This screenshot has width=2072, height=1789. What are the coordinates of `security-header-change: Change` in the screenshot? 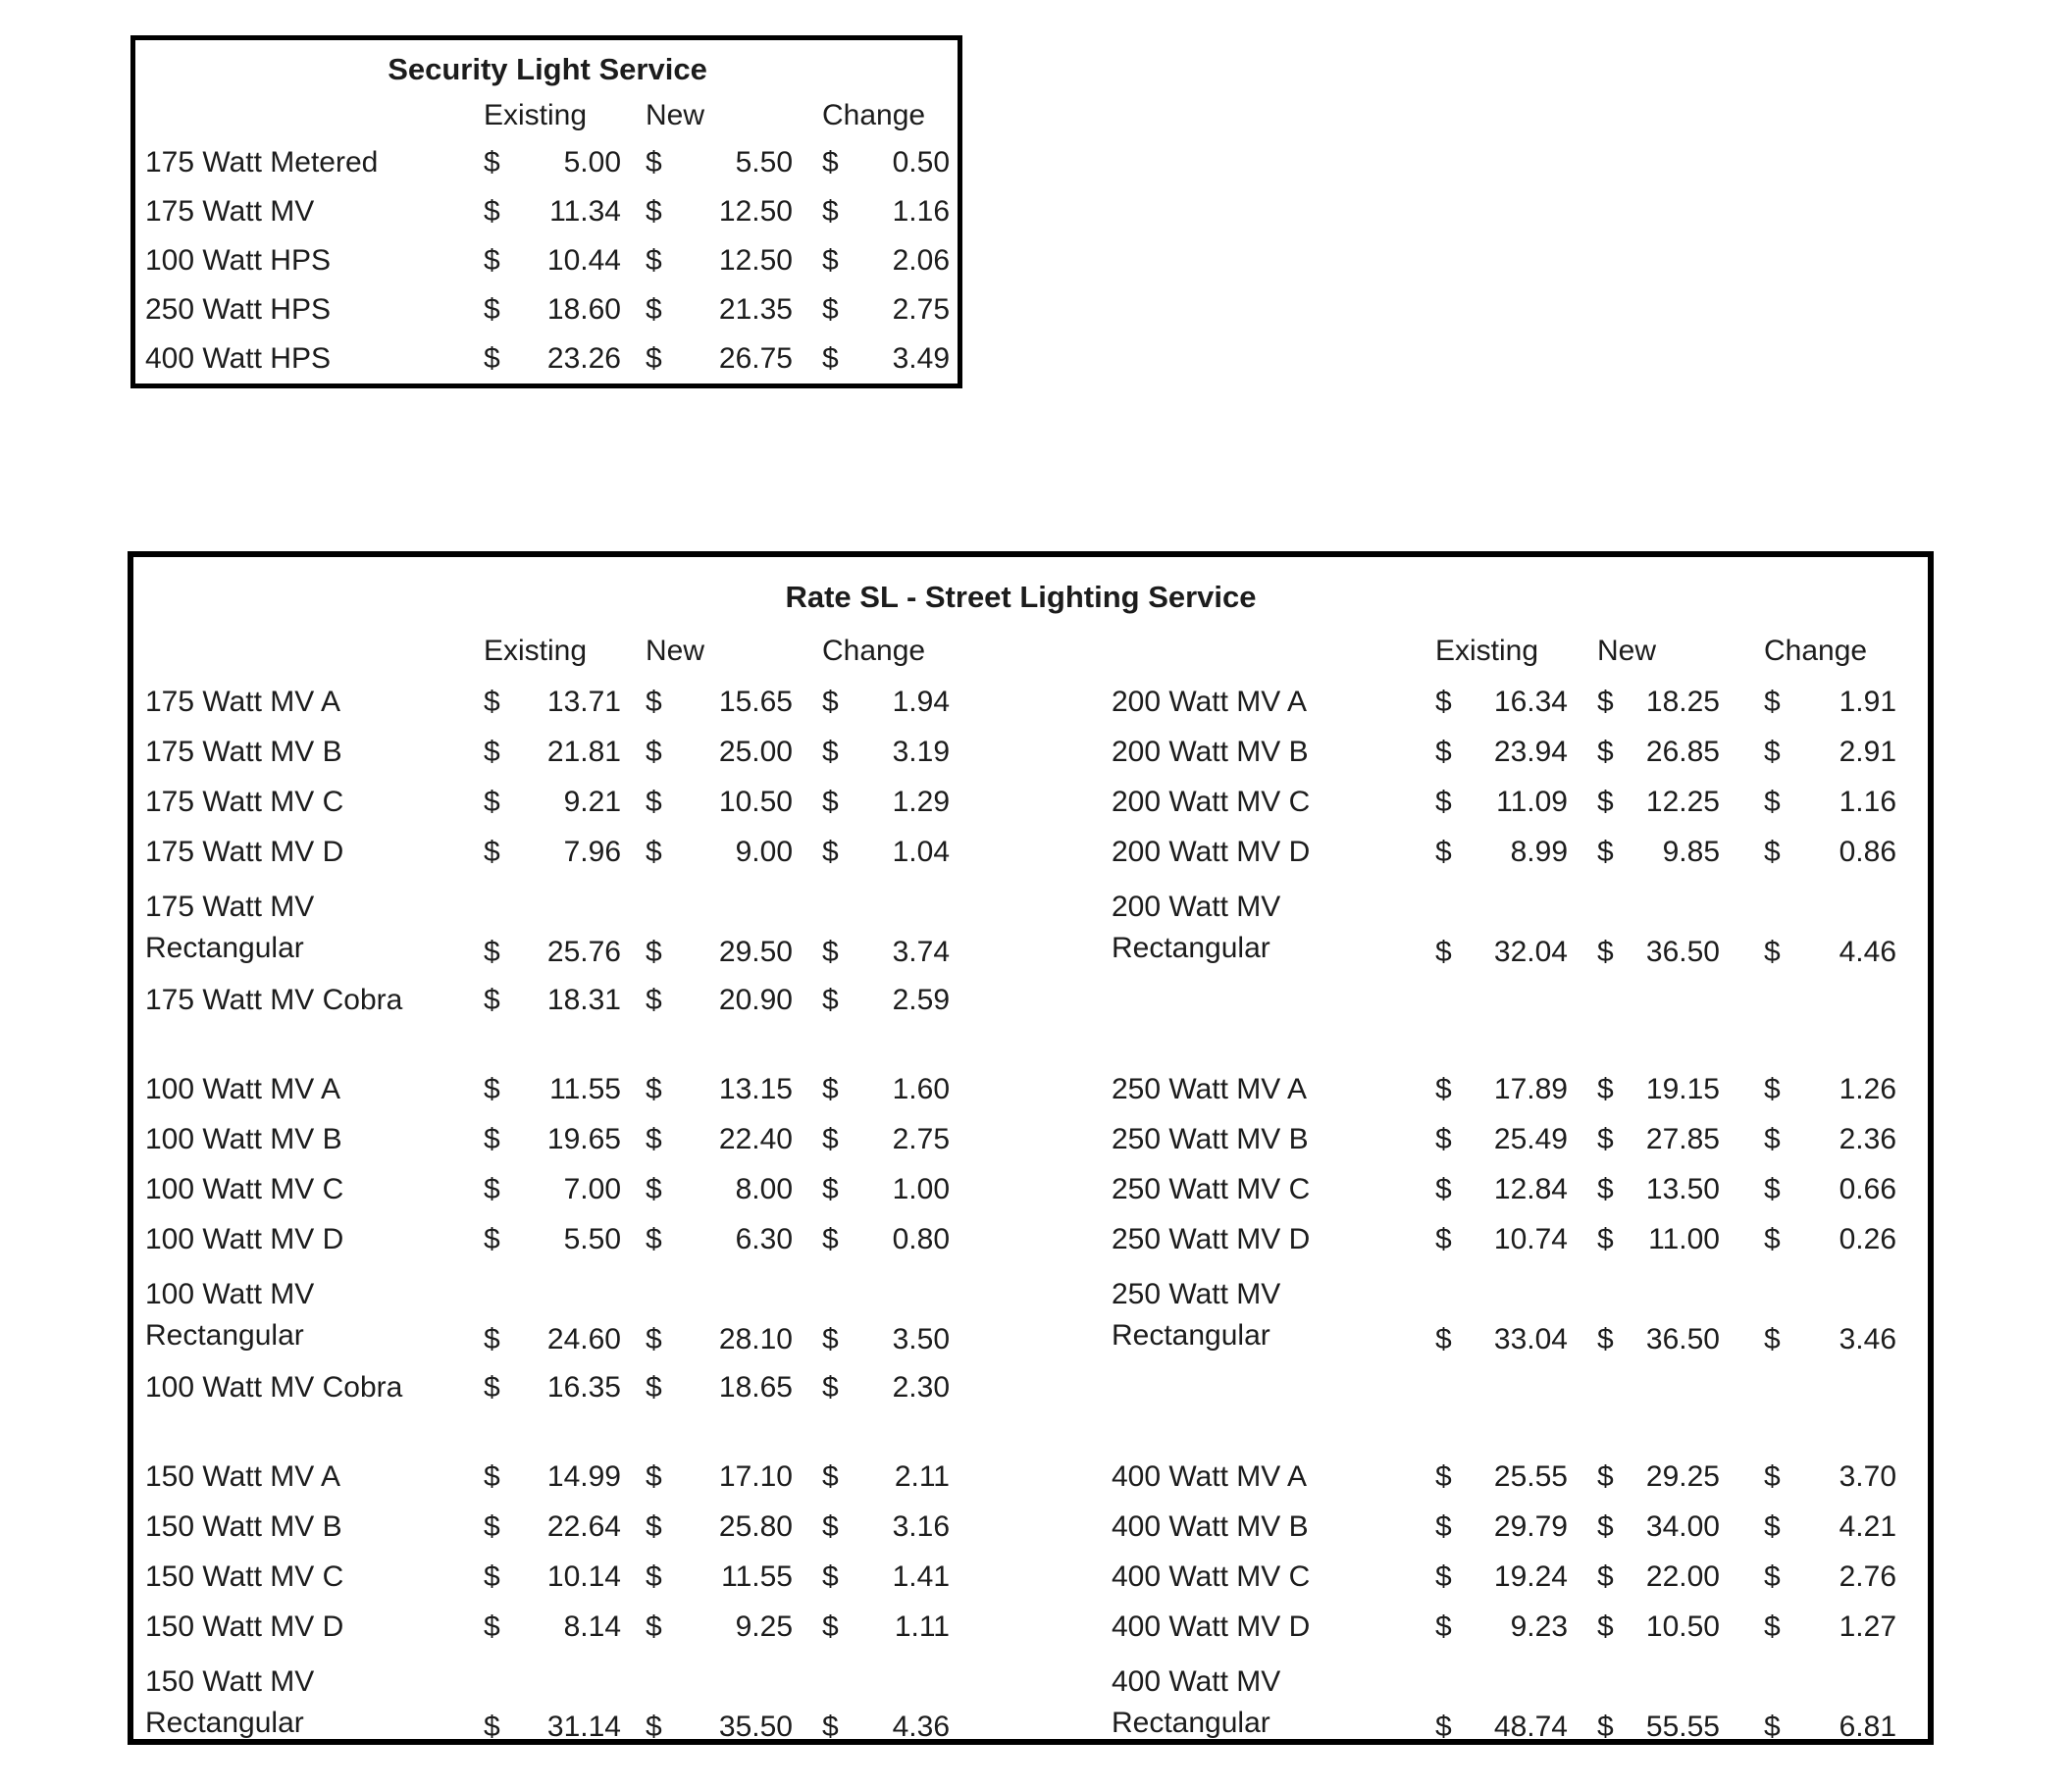 It's located at (874, 115).